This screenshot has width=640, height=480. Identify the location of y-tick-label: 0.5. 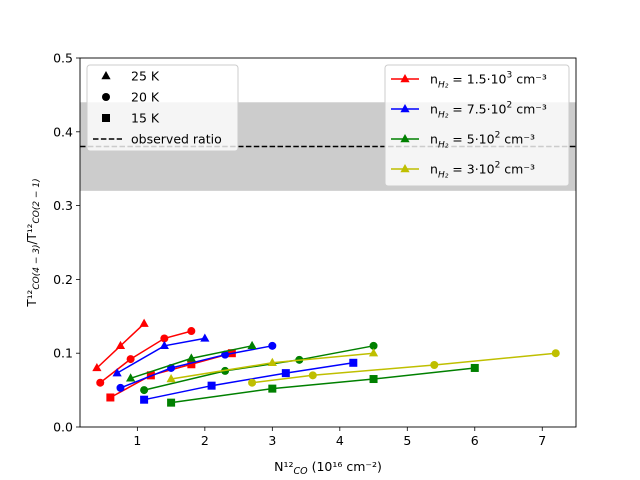
(63, 58).